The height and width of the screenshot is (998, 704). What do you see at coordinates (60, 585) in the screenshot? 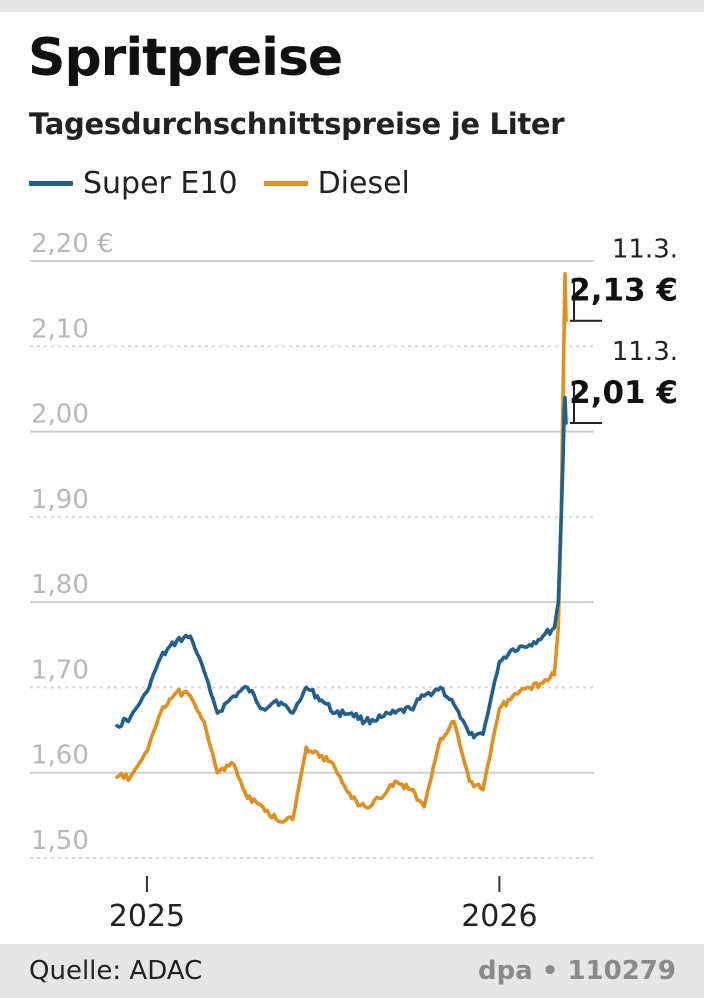
I see `y-tick-label: 1,80` at bounding box center [60, 585].